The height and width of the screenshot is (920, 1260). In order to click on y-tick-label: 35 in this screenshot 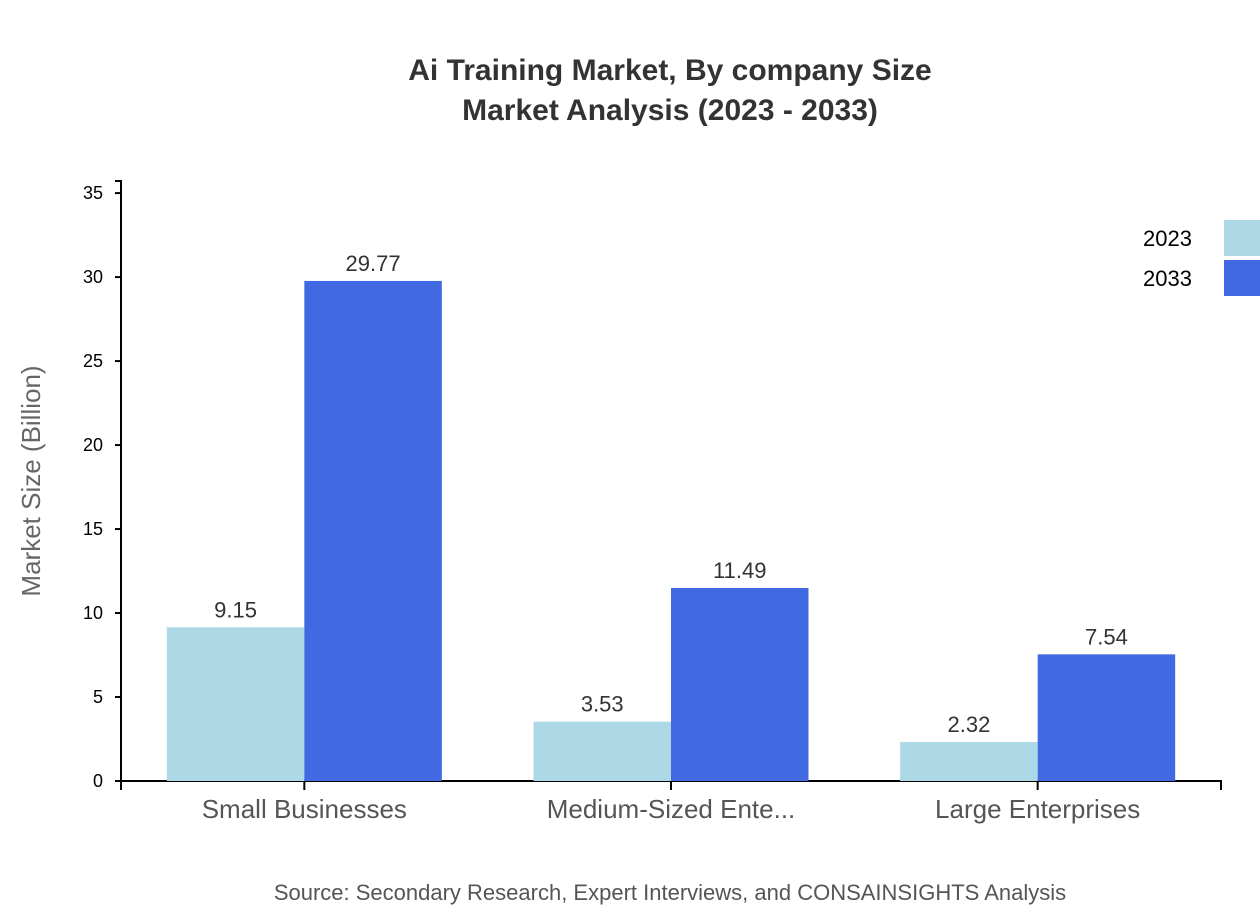, I will do `click(93, 193)`.